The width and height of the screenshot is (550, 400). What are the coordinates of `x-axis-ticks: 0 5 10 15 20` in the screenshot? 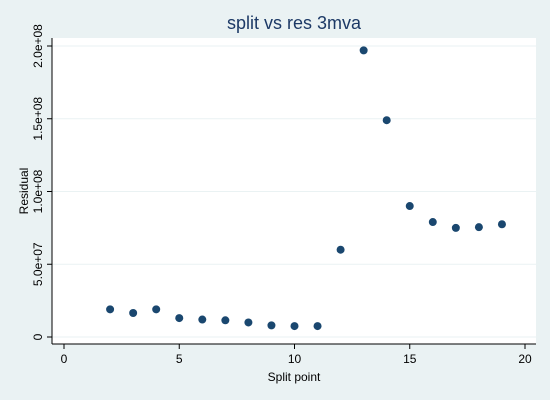 It's located at (296, 355).